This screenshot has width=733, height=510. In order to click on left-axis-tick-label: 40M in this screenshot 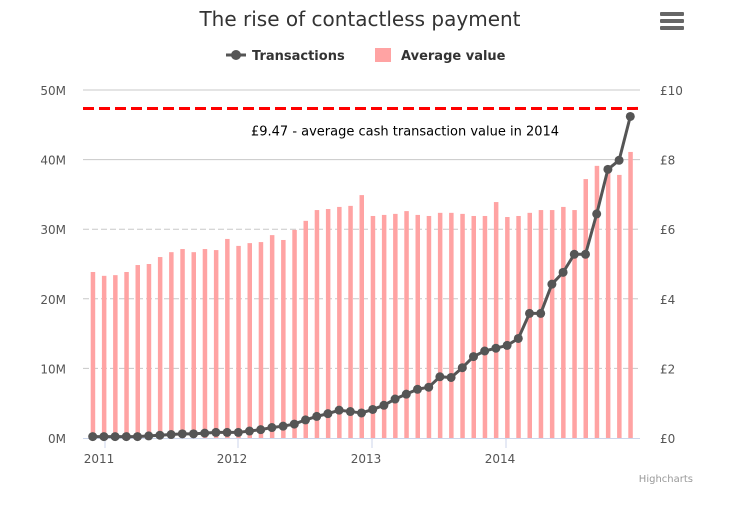, I will do `click(53, 161)`.